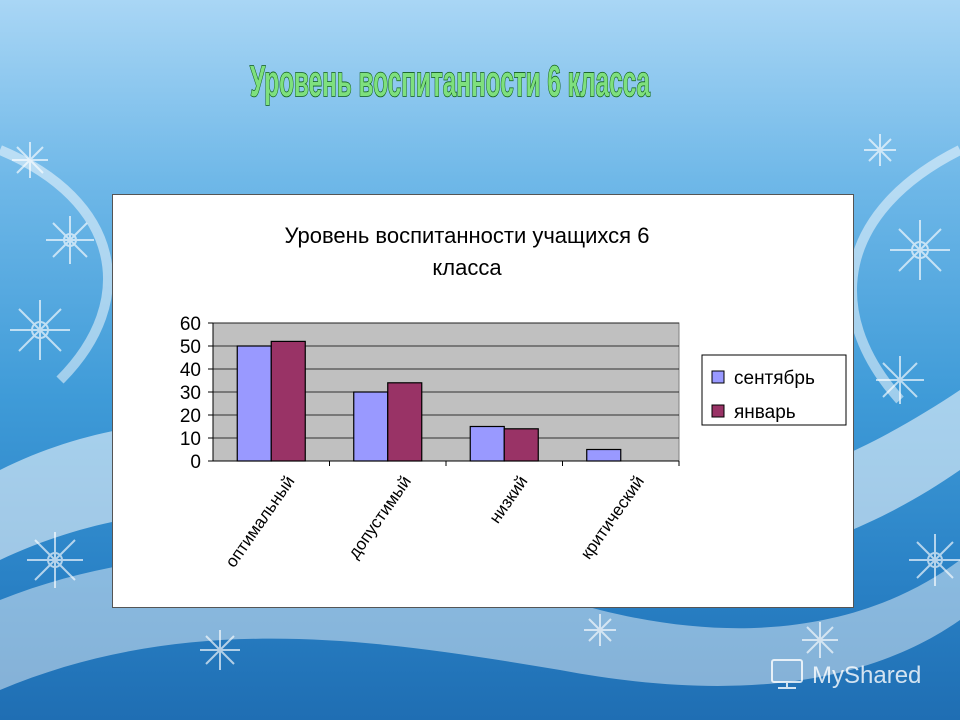 The width and height of the screenshot is (960, 720). Describe the element at coordinates (866, 675) in the screenshot. I see `watermark-text: MyShared` at that location.